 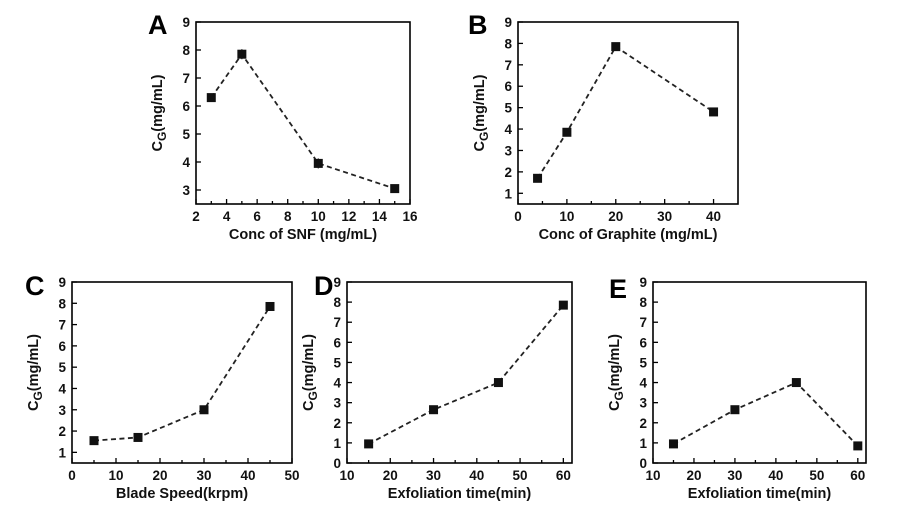 What do you see at coordinates (652, 475) in the screenshot?
I see `panel-e-xtick-label: 10` at bounding box center [652, 475].